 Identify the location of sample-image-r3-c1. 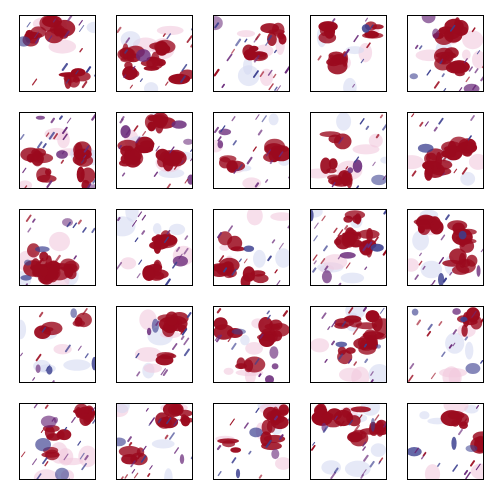
(57, 247).